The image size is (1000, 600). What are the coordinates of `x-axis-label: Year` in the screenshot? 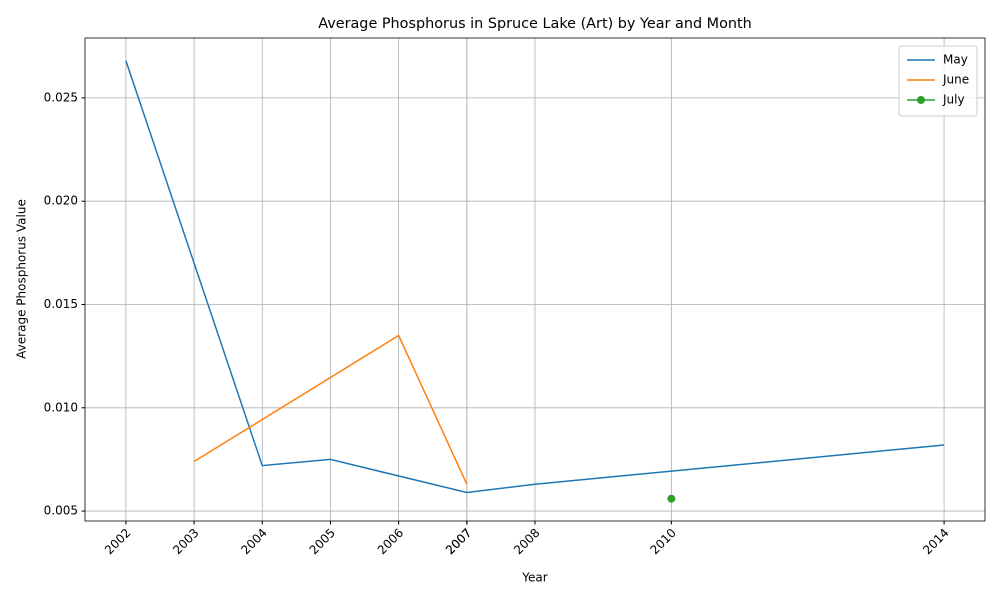 It's located at (534, 578).